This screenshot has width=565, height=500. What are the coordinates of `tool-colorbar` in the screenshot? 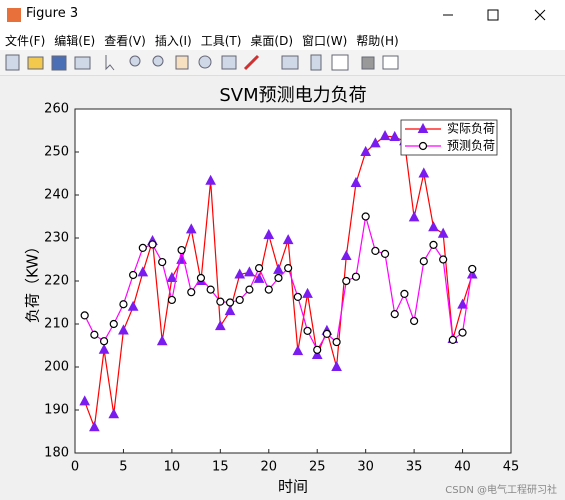 It's located at (316, 62).